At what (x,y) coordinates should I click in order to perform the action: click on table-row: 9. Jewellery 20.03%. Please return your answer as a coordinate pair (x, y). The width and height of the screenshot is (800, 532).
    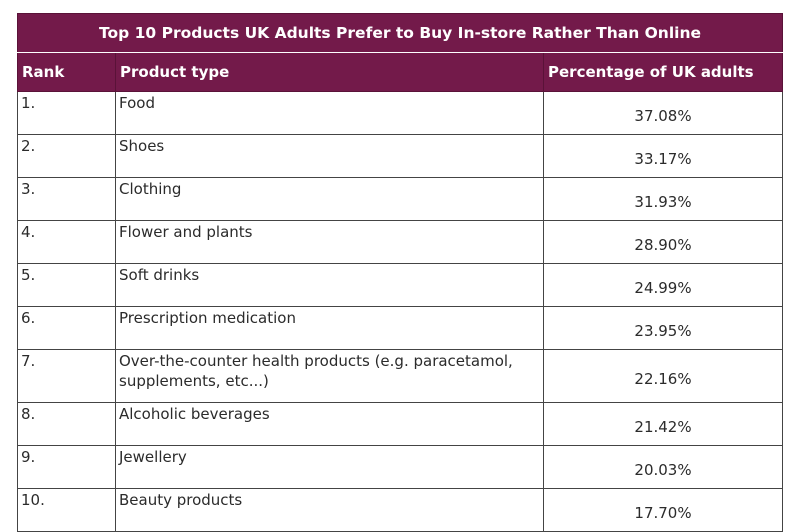
    Looking at the image, I should click on (400, 467).